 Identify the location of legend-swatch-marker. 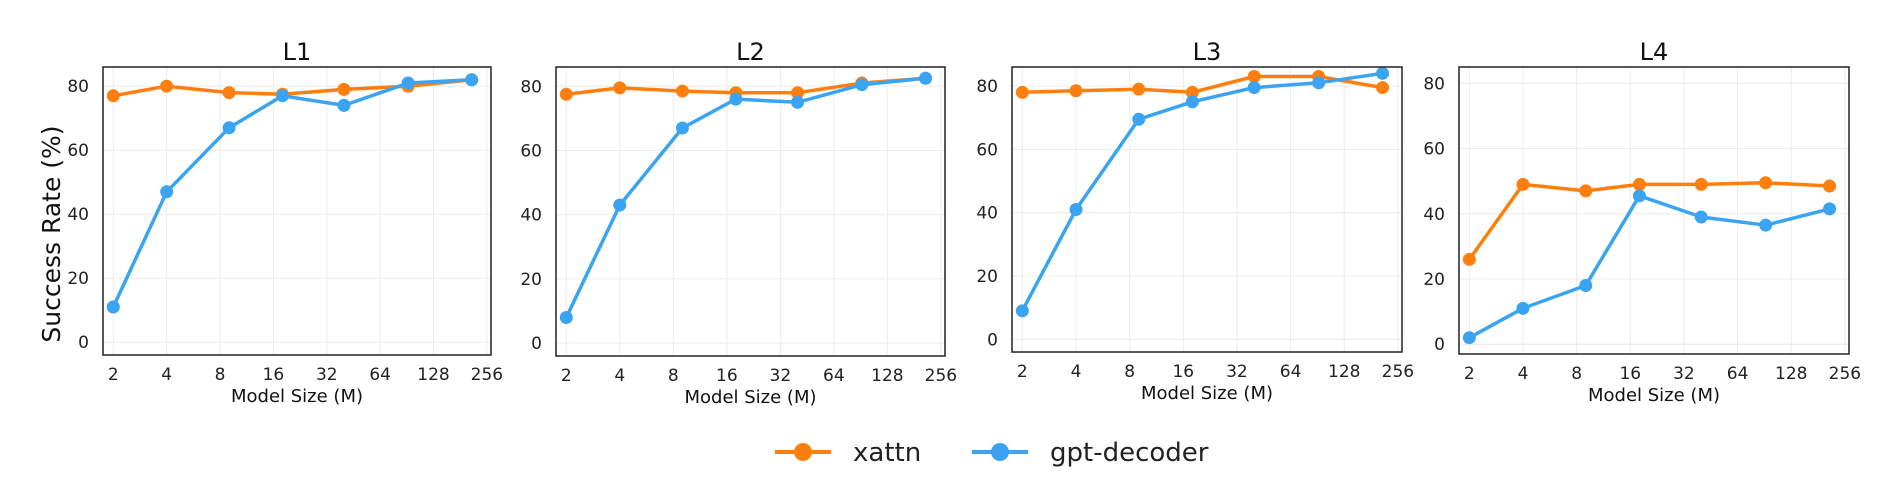
(803, 452).